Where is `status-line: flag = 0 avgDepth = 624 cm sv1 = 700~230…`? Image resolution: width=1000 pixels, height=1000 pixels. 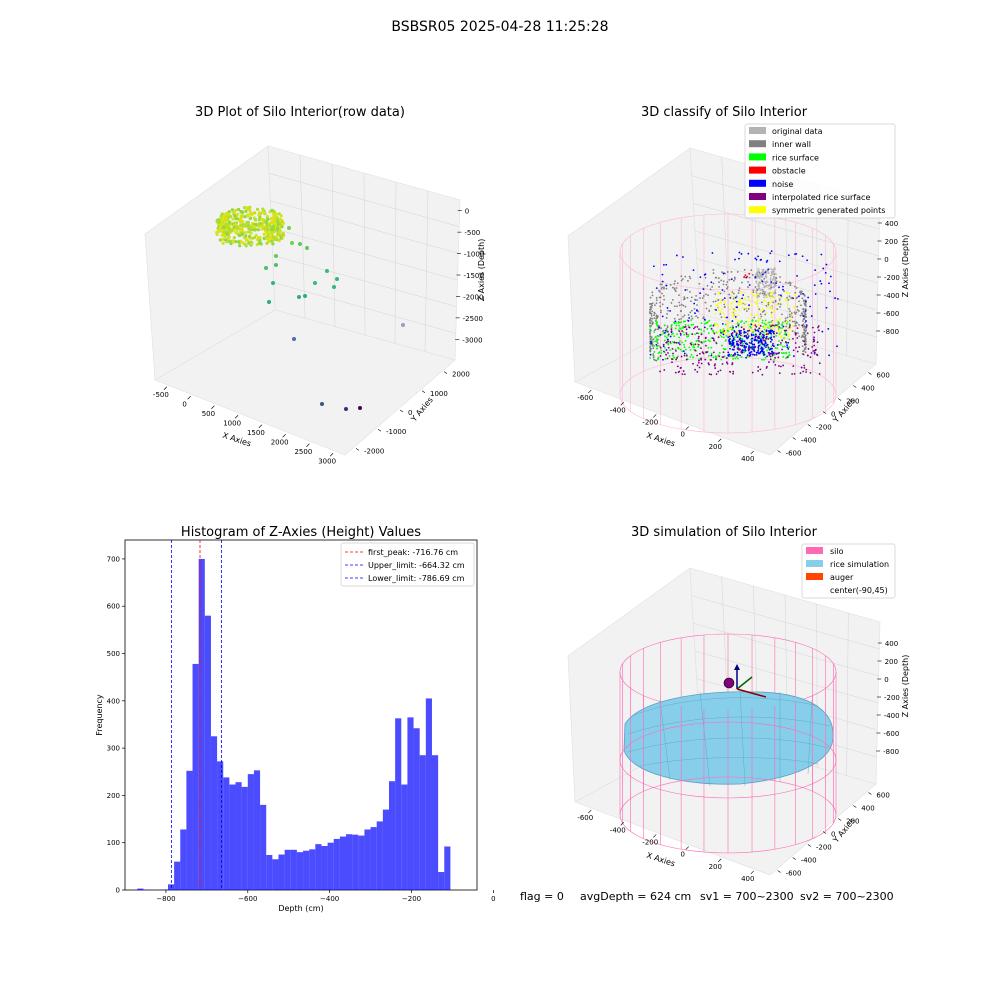 status-line: flag = 0 avgDepth = 624 cm sv1 = 700~230… is located at coordinates (707, 896).